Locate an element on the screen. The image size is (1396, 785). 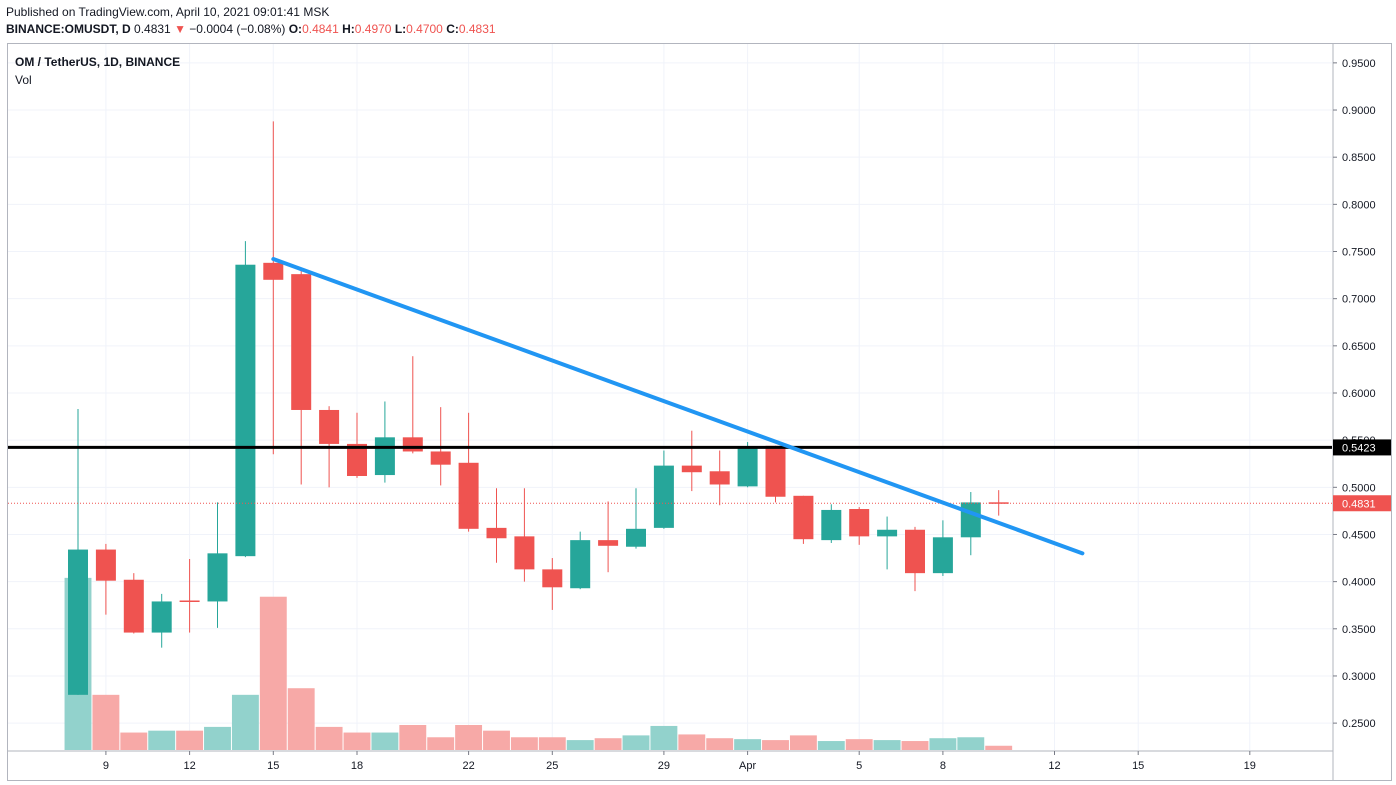
high-value: 0.4970 is located at coordinates (373, 29).